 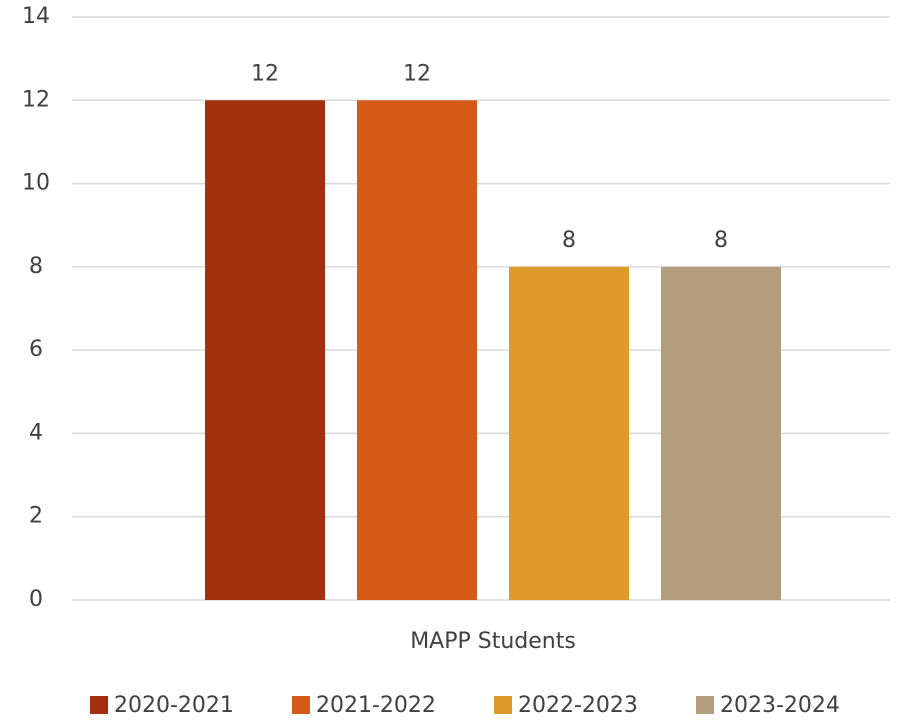 I want to click on y-tick-label: 6, so click(x=36, y=349).